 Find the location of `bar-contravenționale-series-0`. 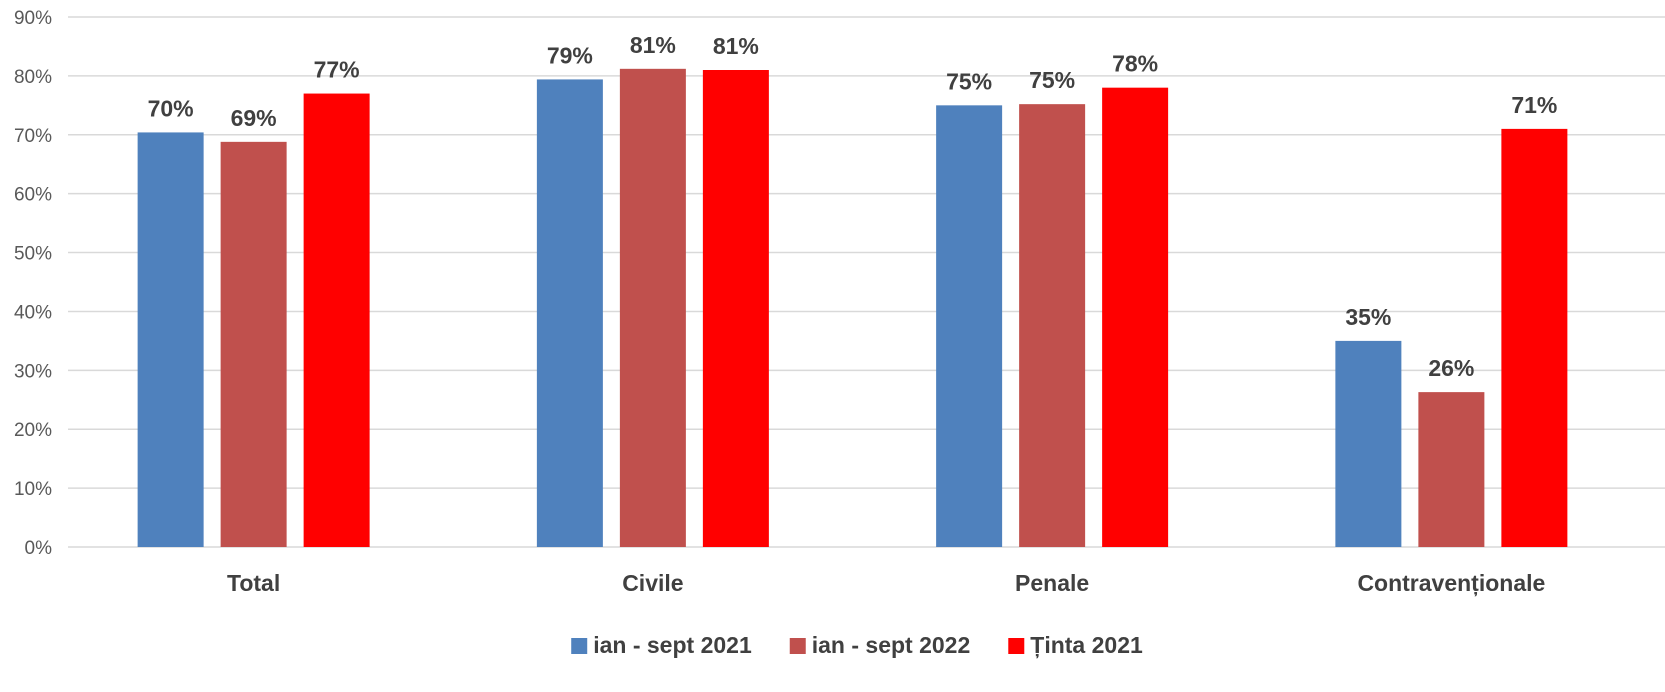

bar-contravenționale-series-0 is located at coordinates (1368, 443).